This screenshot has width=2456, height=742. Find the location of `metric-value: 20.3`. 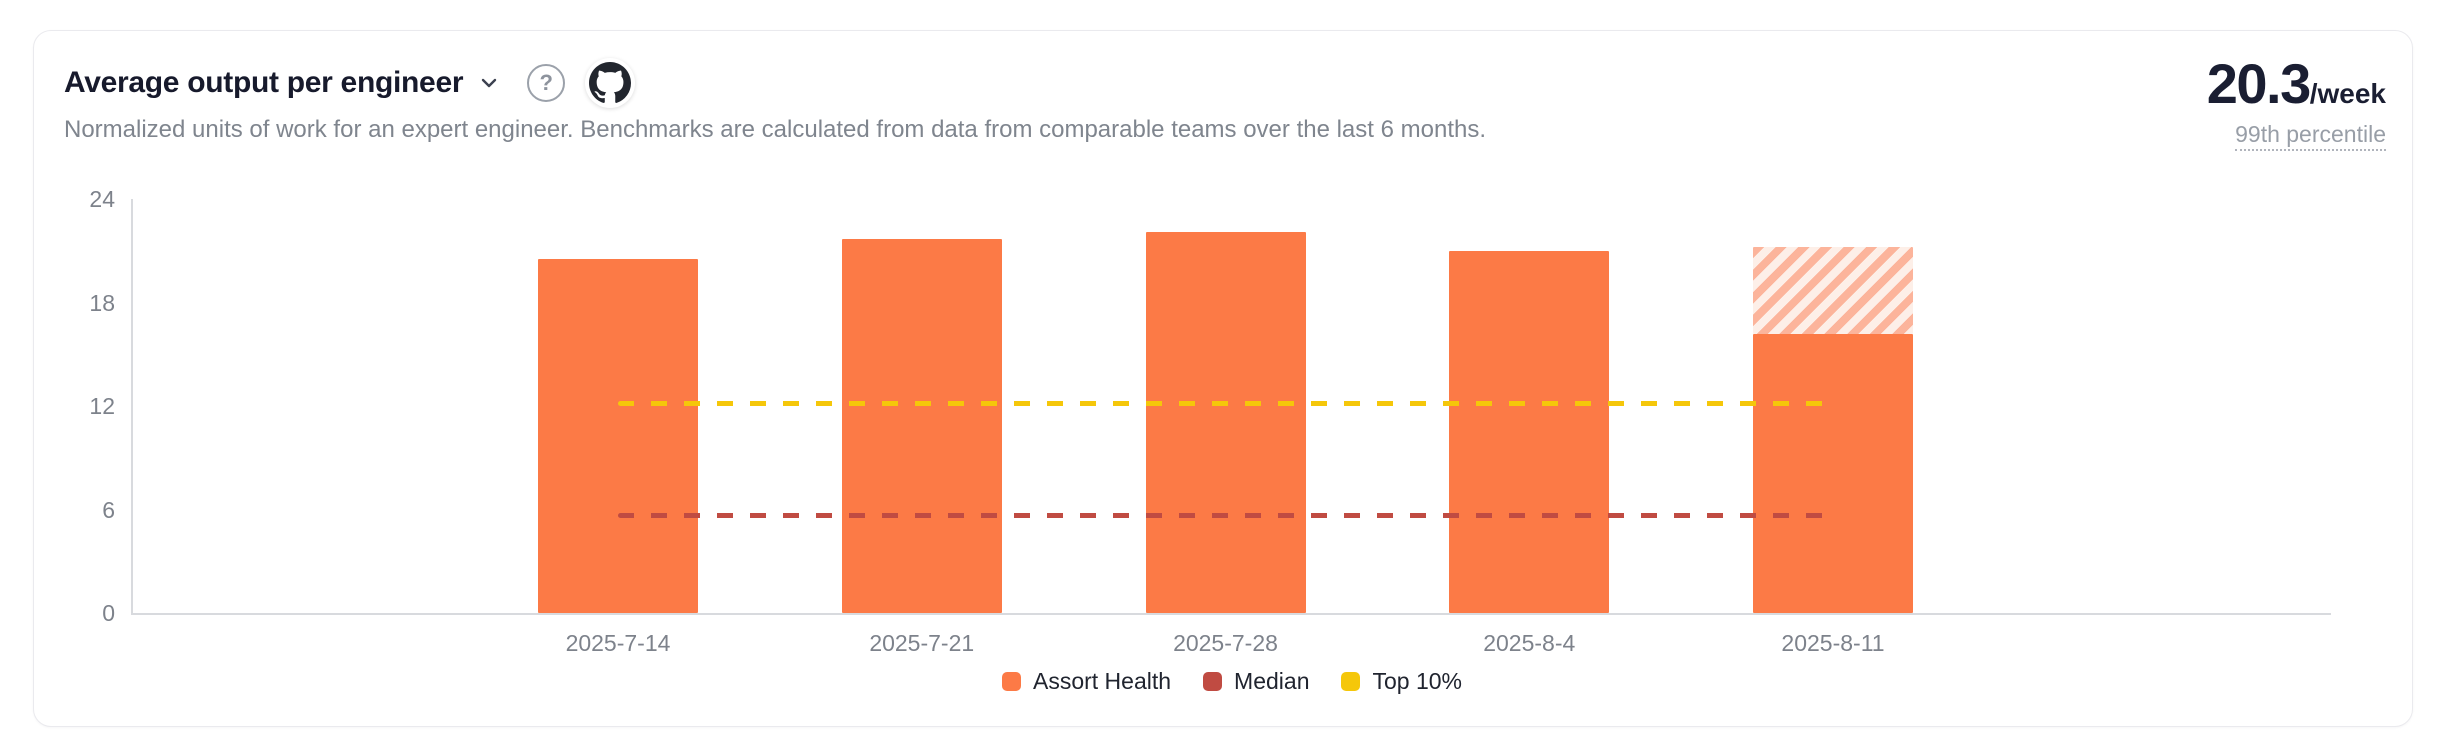

metric-value: 20.3 is located at coordinates (2259, 83).